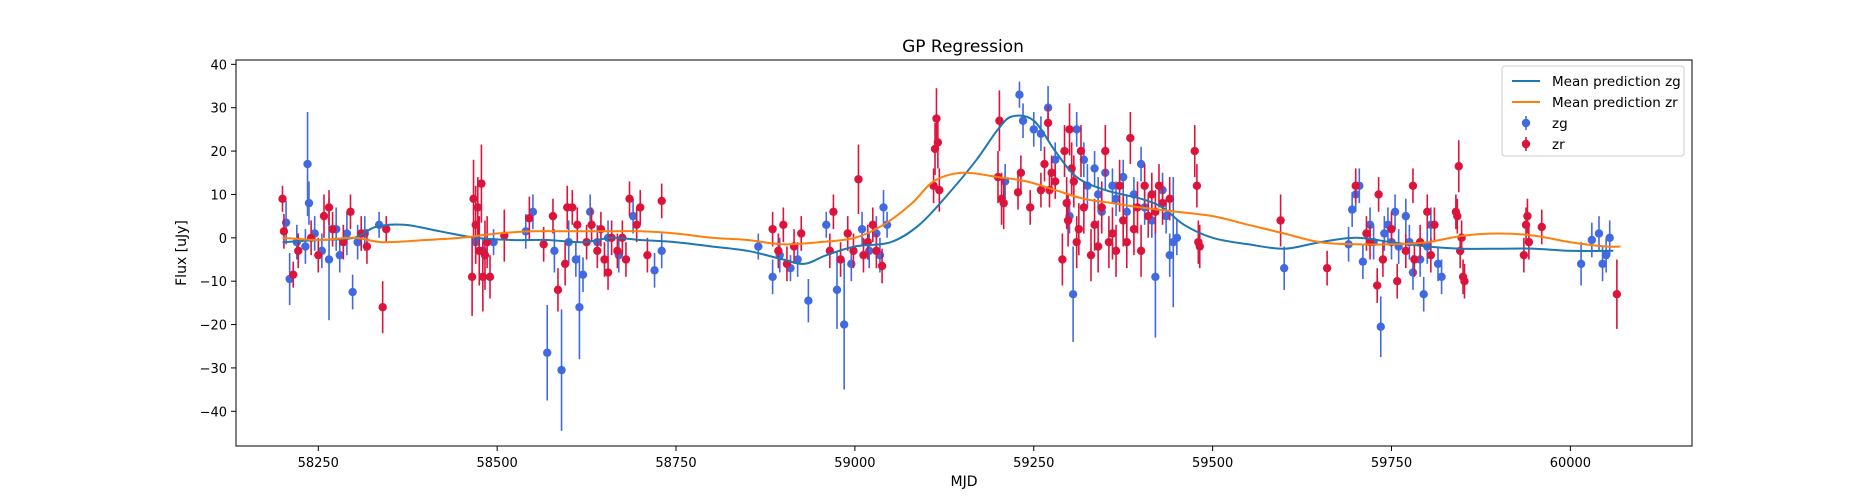 The height and width of the screenshot is (500, 1875). I want to click on y-tick-label: 20, so click(218, 152).